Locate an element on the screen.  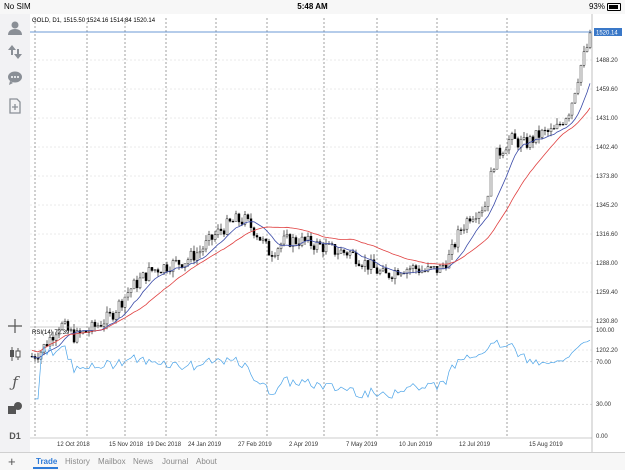
new-order-icon is located at coordinates (15, 106).